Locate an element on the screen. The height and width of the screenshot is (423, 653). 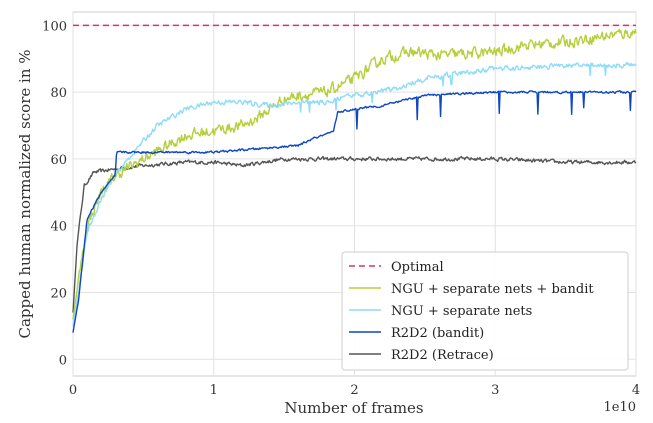
x-tick-label: 1 is located at coordinates (214, 390).